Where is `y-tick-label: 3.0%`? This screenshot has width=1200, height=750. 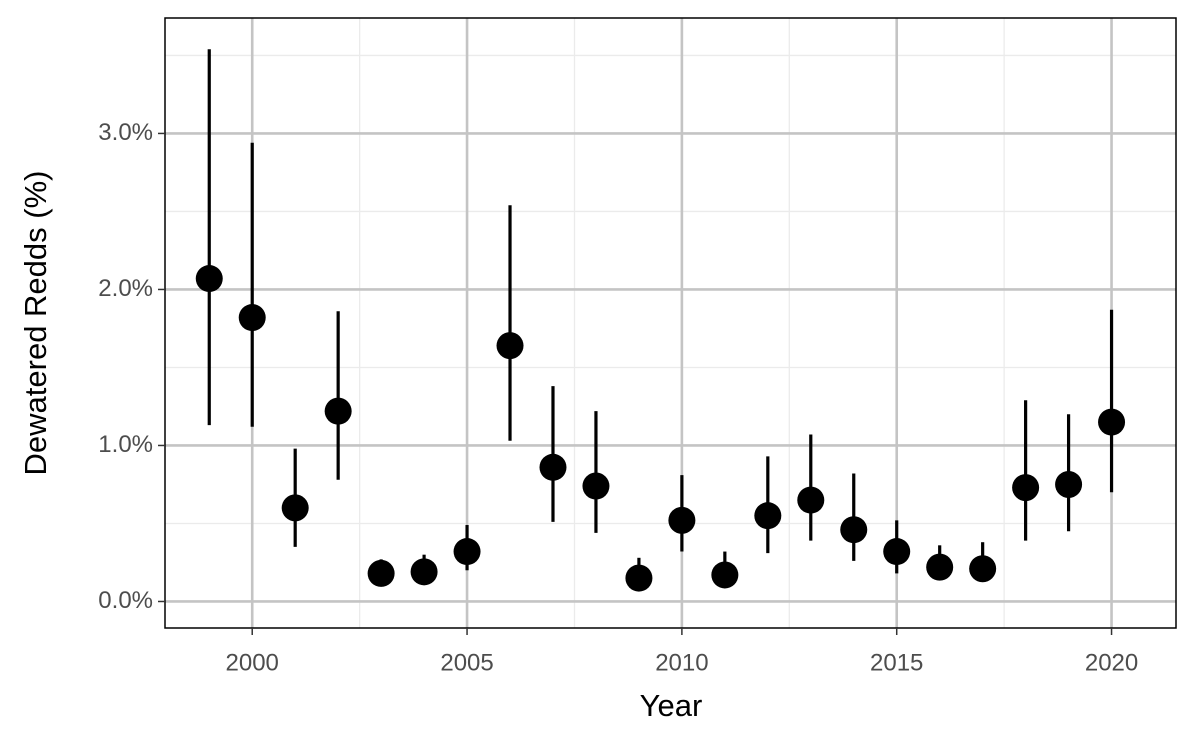
y-tick-label: 3.0% is located at coordinates (125, 132).